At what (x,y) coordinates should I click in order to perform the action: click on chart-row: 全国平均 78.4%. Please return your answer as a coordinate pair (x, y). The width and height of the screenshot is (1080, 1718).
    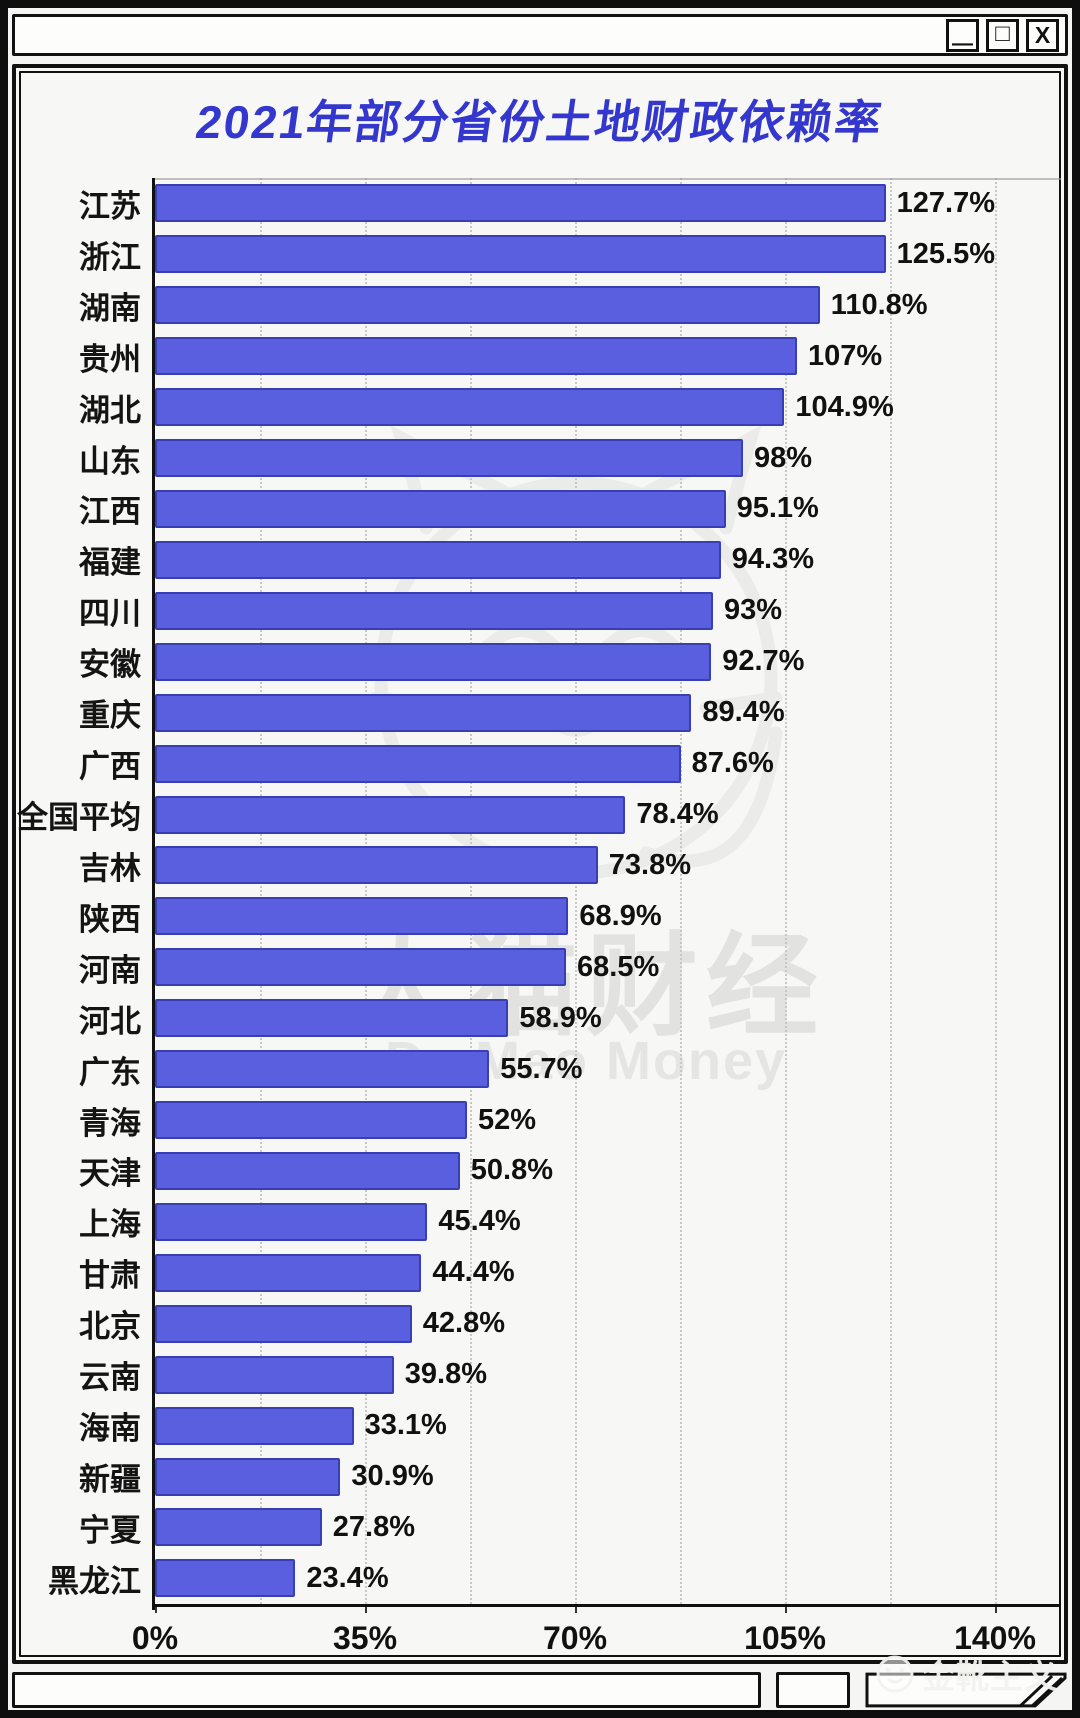
    Looking at the image, I should click on (506, 814).